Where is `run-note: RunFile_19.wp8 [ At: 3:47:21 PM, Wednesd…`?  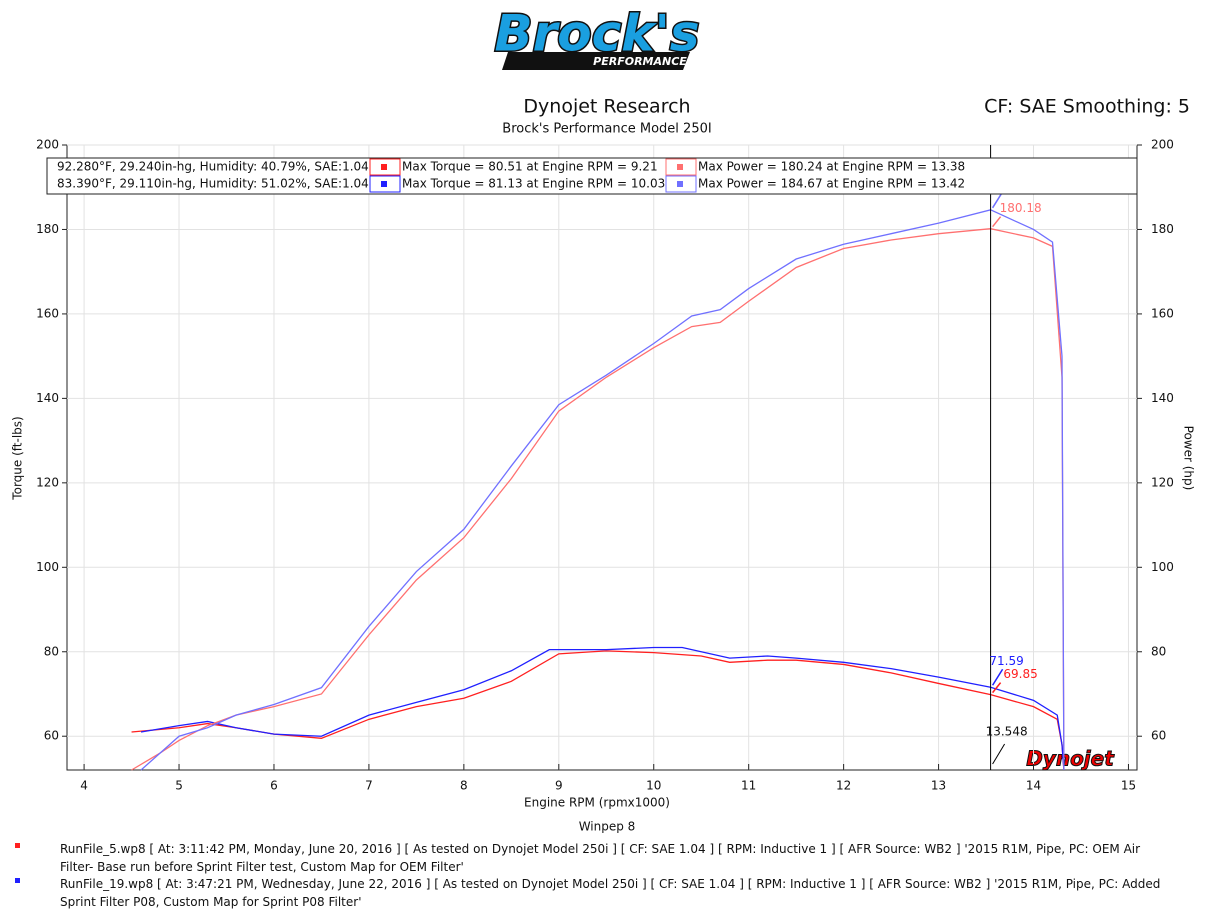
run-note: RunFile_19.wp8 [ At: 3:47:21 PM, Wednesd… is located at coordinates (610, 893).